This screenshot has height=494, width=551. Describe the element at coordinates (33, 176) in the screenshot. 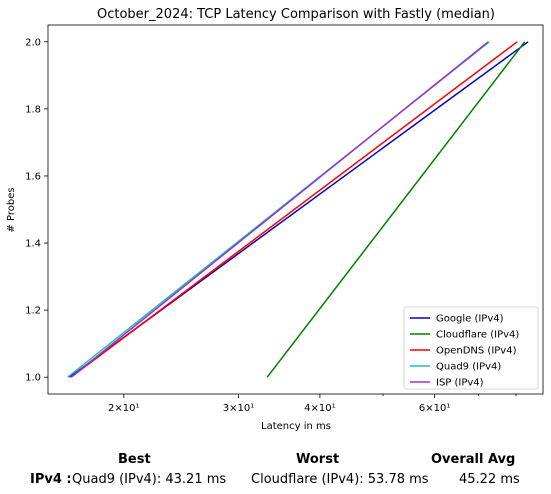

I see `y-tick-label: 1.6` at that location.